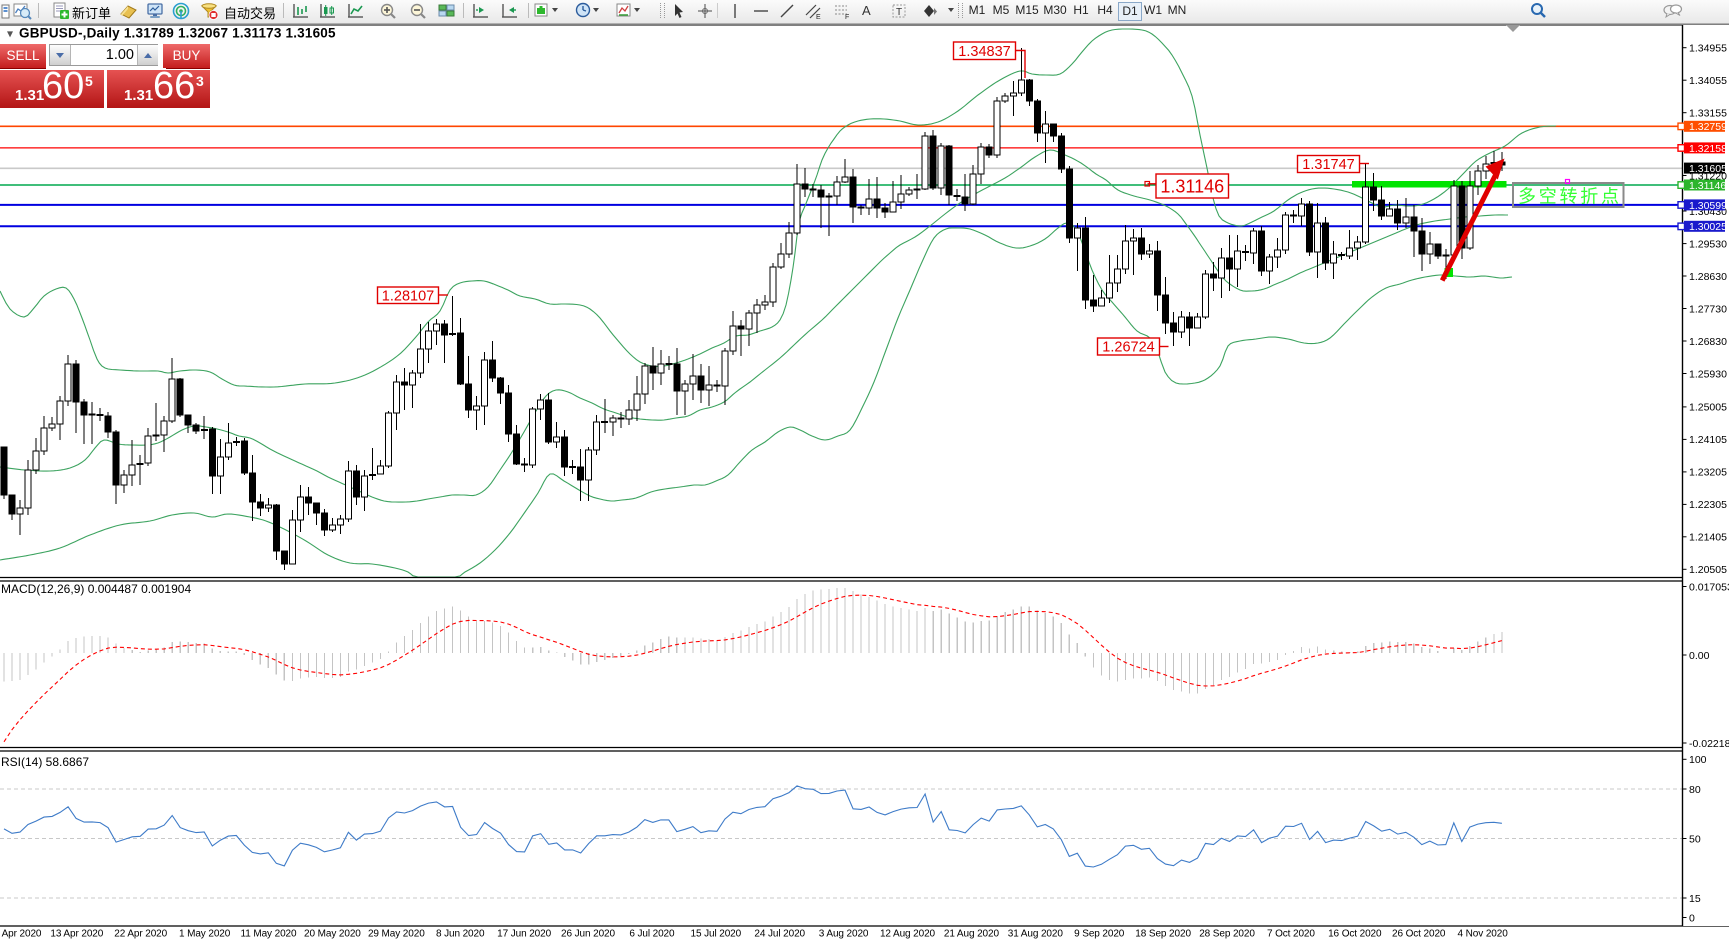 This screenshot has width=1729, height=944. What do you see at coordinates (984, 52) in the screenshot?
I see `svg-text: 1.34837` at bounding box center [984, 52].